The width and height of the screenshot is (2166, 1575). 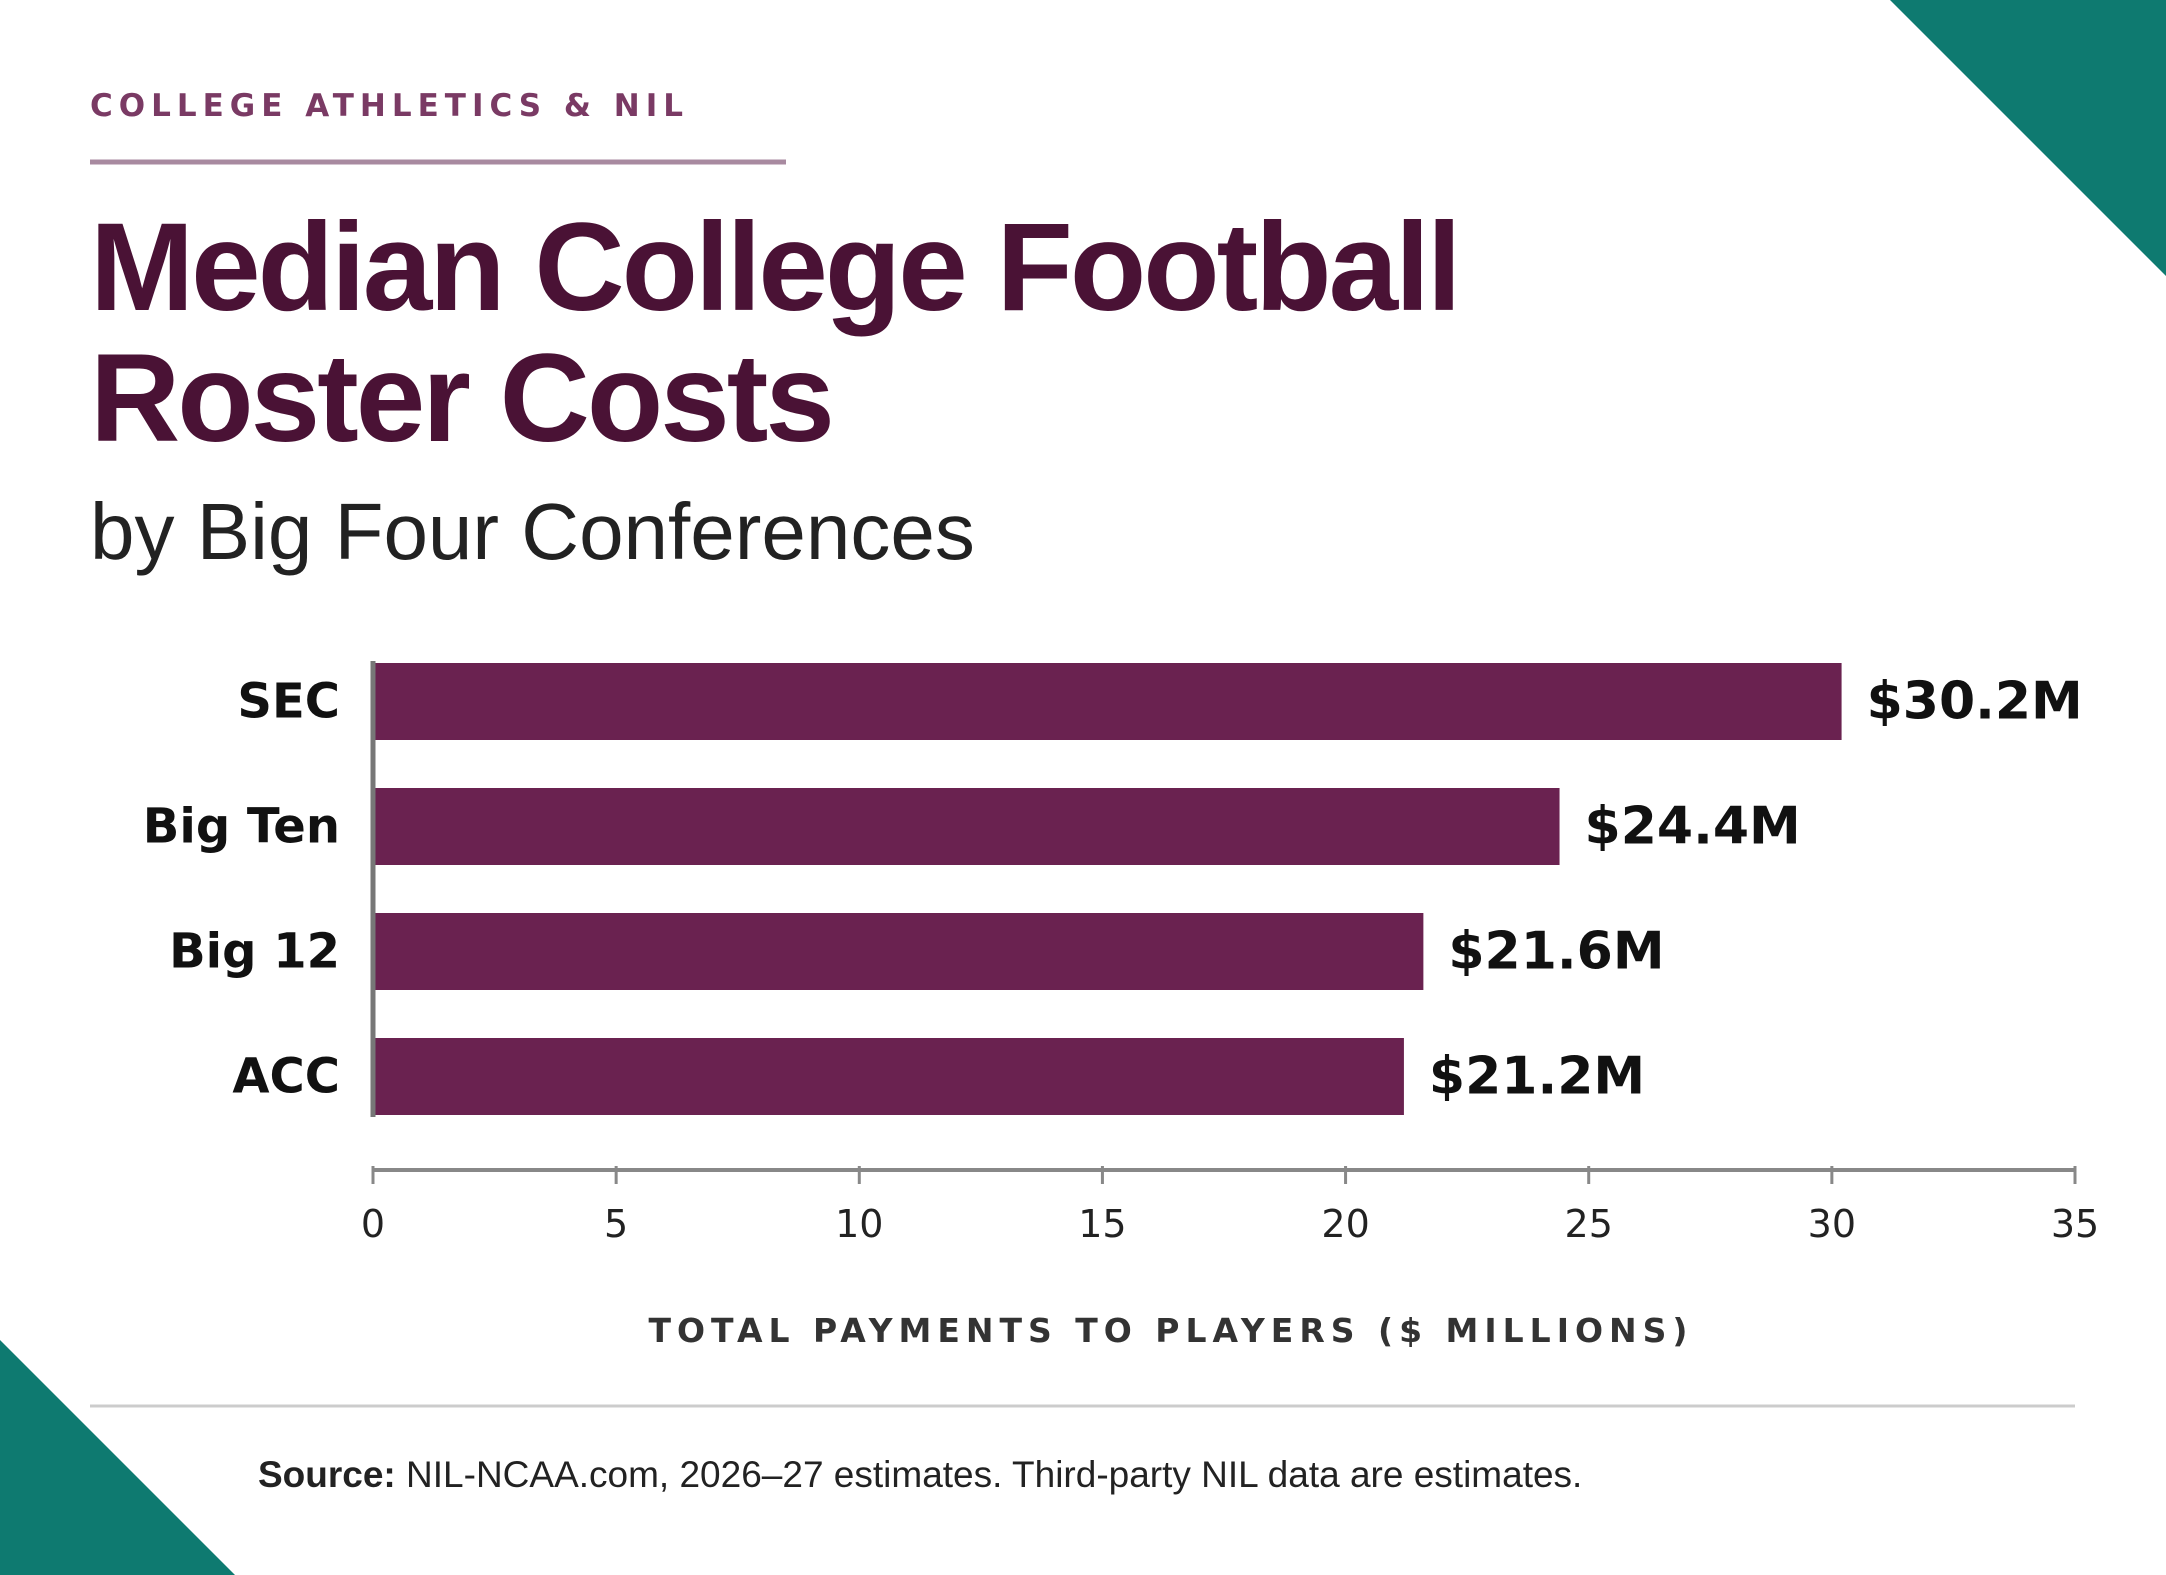 What do you see at coordinates (254, 952) in the screenshot?
I see `y-tick-label: Big 12` at bounding box center [254, 952].